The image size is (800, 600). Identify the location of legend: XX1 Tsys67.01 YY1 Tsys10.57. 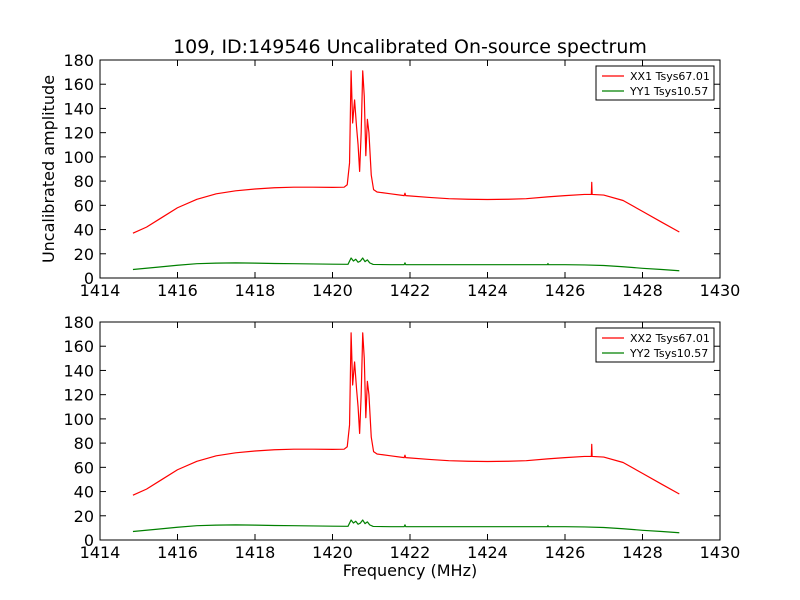
(655, 83).